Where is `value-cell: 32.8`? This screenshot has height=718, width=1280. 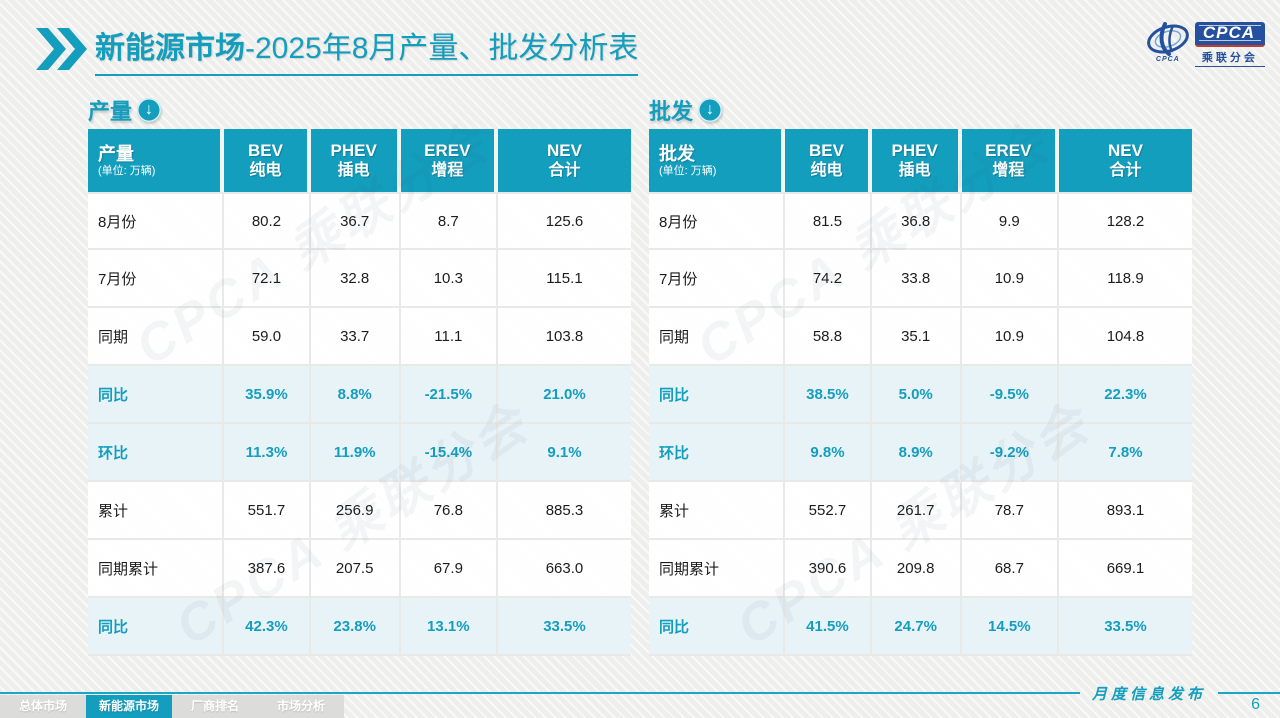 value-cell: 32.8 is located at coordinates (355, 279).